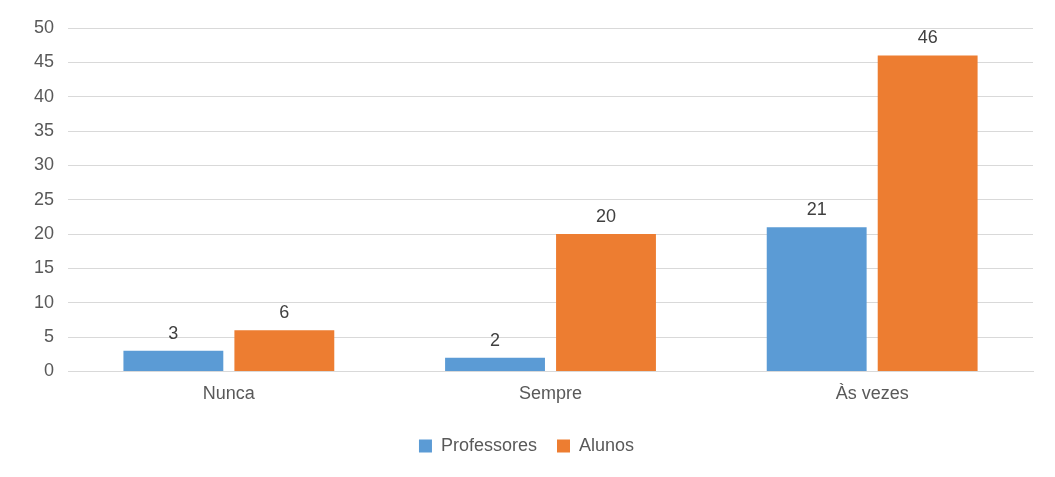 This screenshot has height=477, width=1055. What do you see at coordinates (44, 198) in the screenshot?
I see `y-tick-label: 25` at bounding box center [44, 198].